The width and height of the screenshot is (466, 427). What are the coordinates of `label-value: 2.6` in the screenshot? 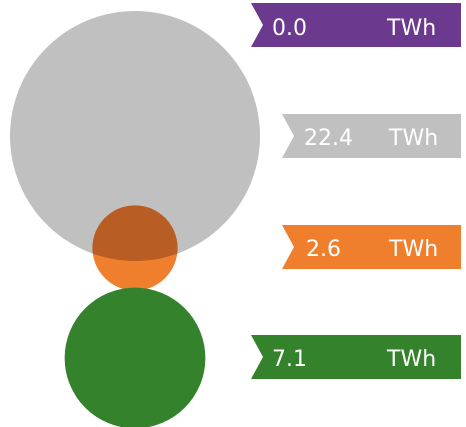 It's located at (323, 249).